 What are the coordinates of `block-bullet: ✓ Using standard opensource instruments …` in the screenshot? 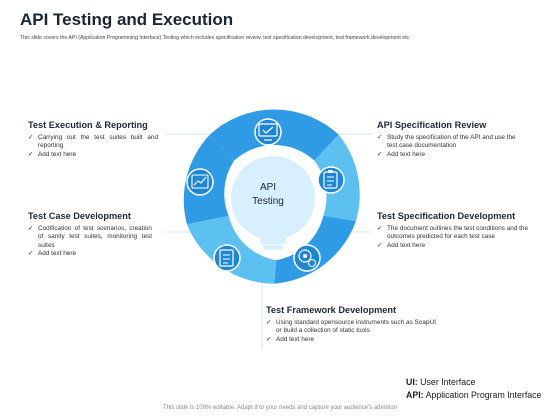 It's located at (351, 327).